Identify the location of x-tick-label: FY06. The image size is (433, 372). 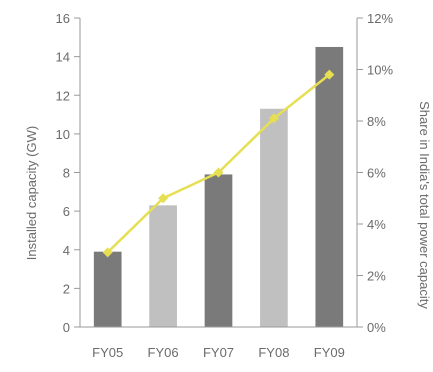
(163, 352).